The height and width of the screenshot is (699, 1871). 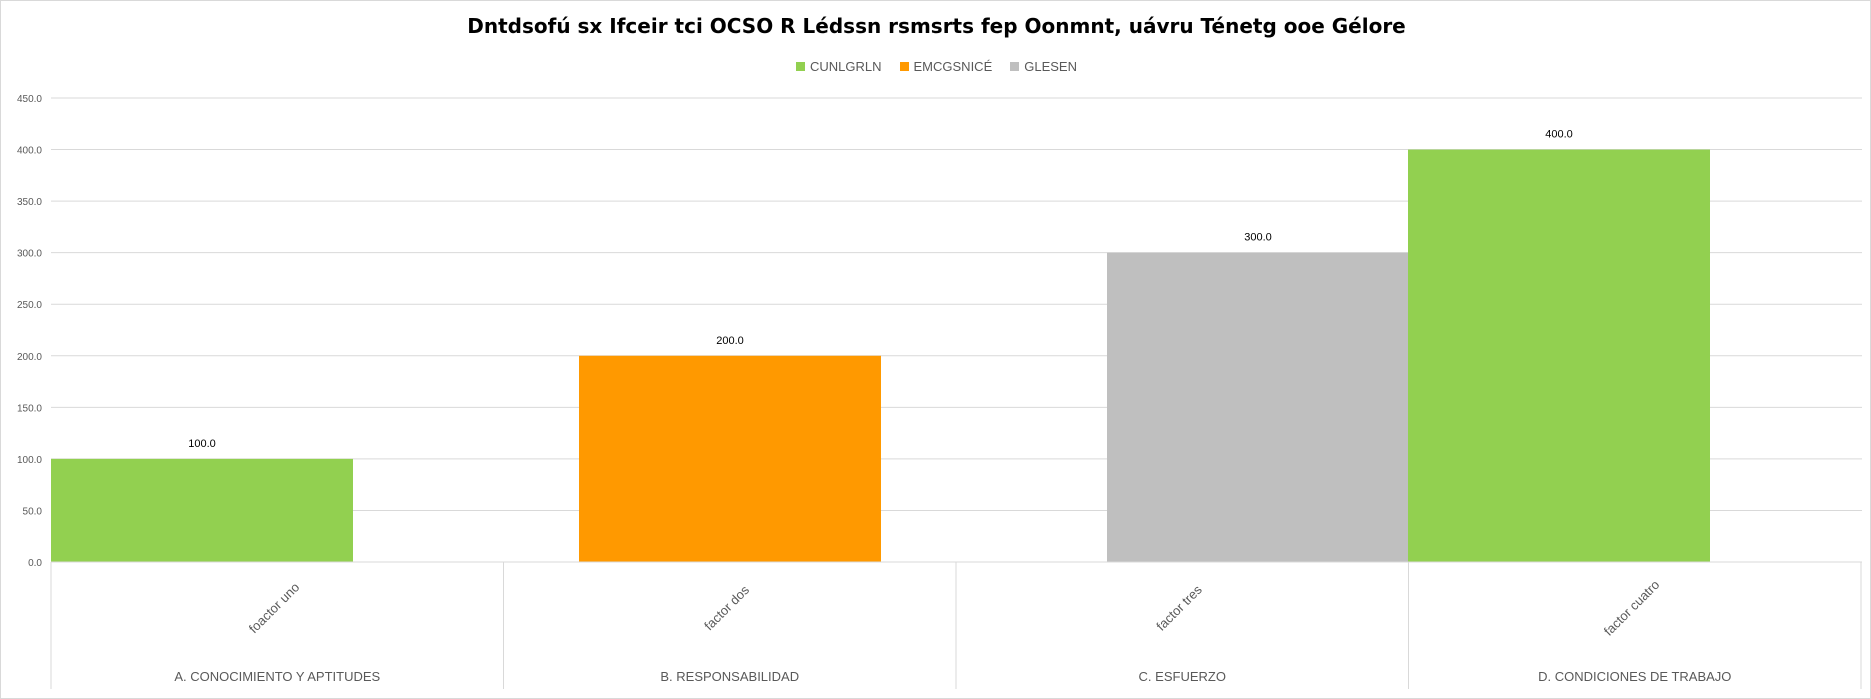 I want to click on legend-label: CUNLGRLN, so click(x=846, y=66).